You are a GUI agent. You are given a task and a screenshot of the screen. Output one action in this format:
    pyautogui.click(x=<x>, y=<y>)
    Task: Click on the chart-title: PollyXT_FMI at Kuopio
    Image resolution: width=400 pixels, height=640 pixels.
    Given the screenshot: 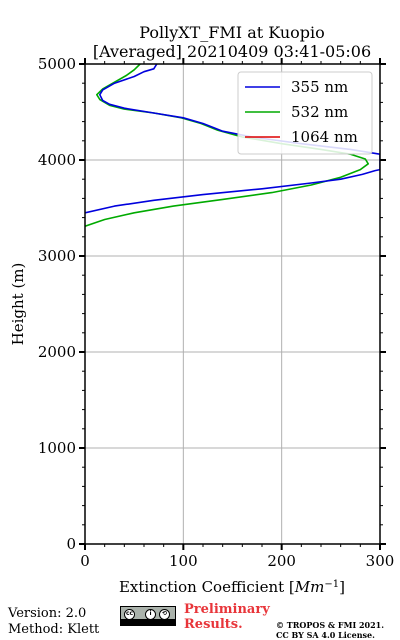 What is the action you would take?
    pyautogui.click(x=232, y=32)
    